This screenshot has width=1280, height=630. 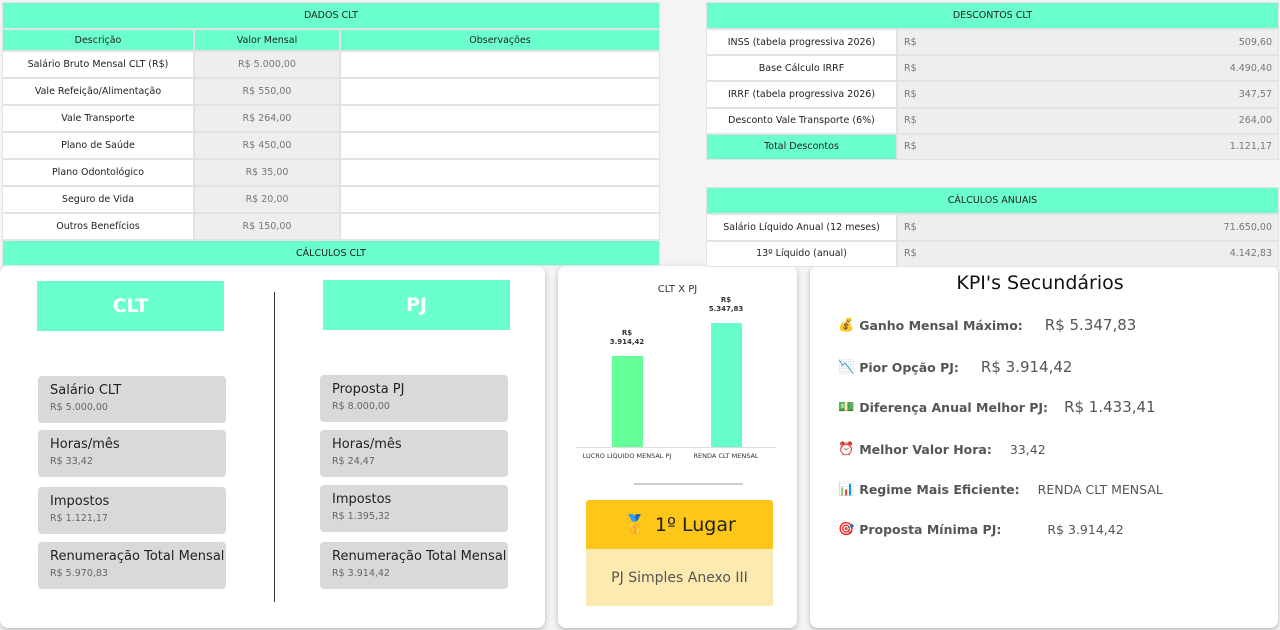 What do you see at coordinates (992, 15) in the screenshot?
I see `table-title: DESCONTOS CLT` at bounding box center [992, 15].